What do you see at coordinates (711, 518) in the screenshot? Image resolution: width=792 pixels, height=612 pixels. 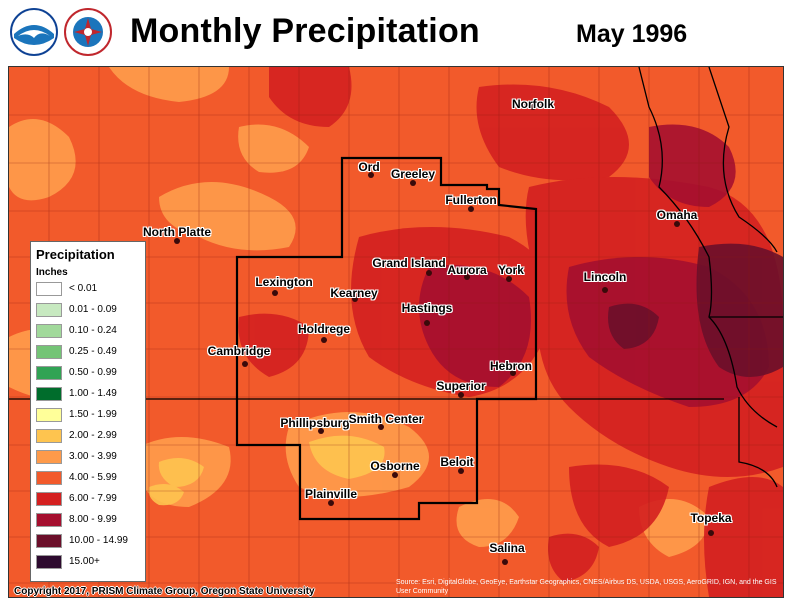 I see `city-label-topeka: Topeka` at bounding box center [711, 518].